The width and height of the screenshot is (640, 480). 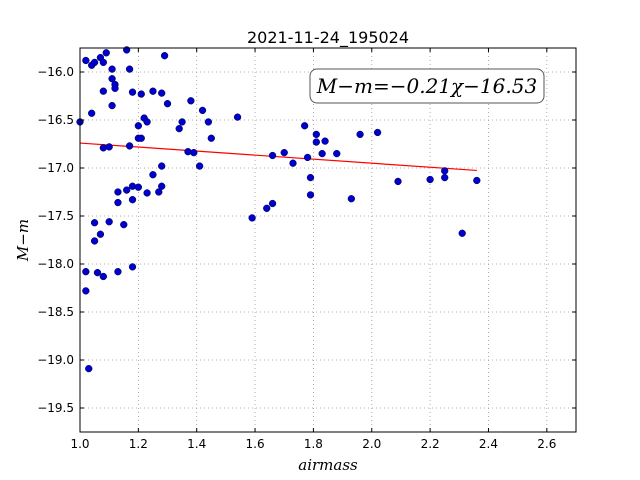 I want to click on fit-annotation: M−m=−0.21χ−16.53, so click(x=427, y=86).